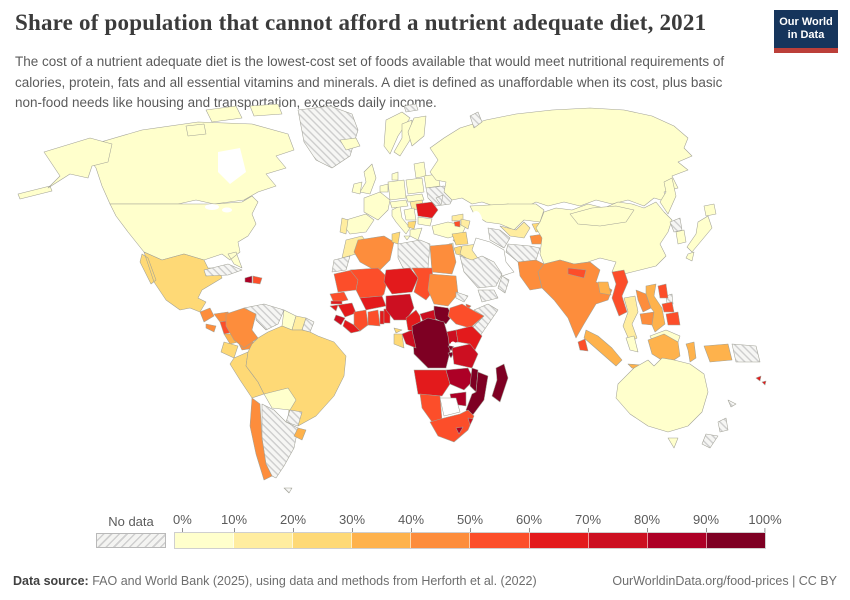 The width and height of the screenshot is (850, 600). Describe the element at coordinates (452, 426) in the screenshot. I see `country-south-africa` at that location.